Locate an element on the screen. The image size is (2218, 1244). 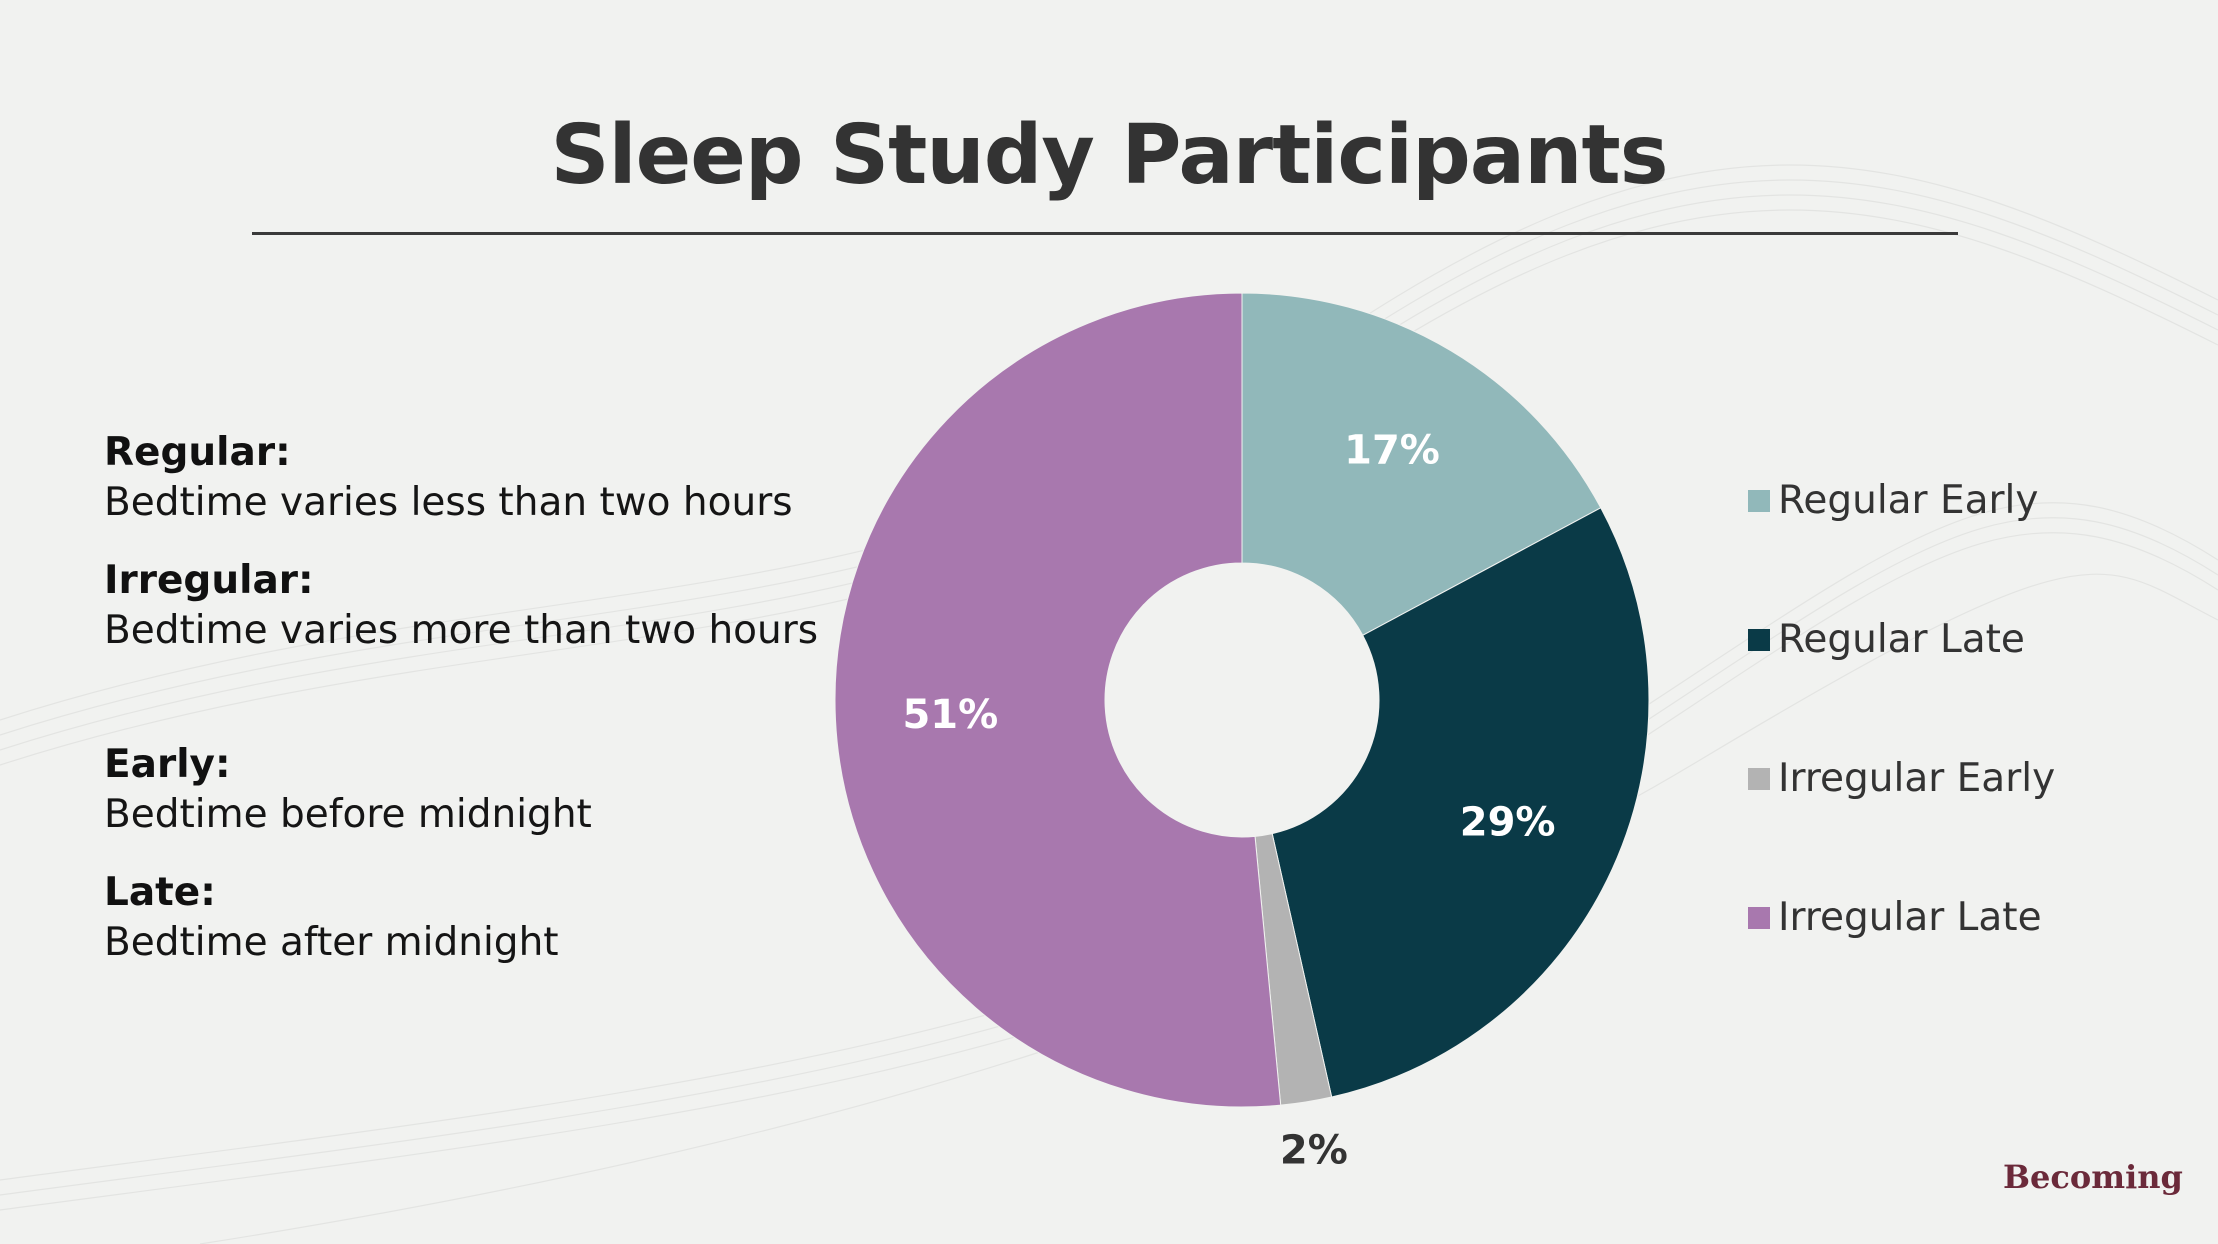
definition-term-irregular: Irregular: is located at coordinates (209, 580).